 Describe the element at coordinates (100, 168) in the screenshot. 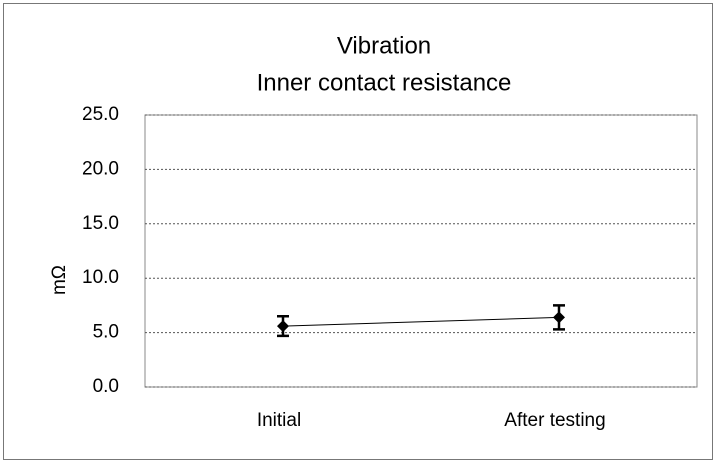

I see `y-tick-label: 20.0` at that location.